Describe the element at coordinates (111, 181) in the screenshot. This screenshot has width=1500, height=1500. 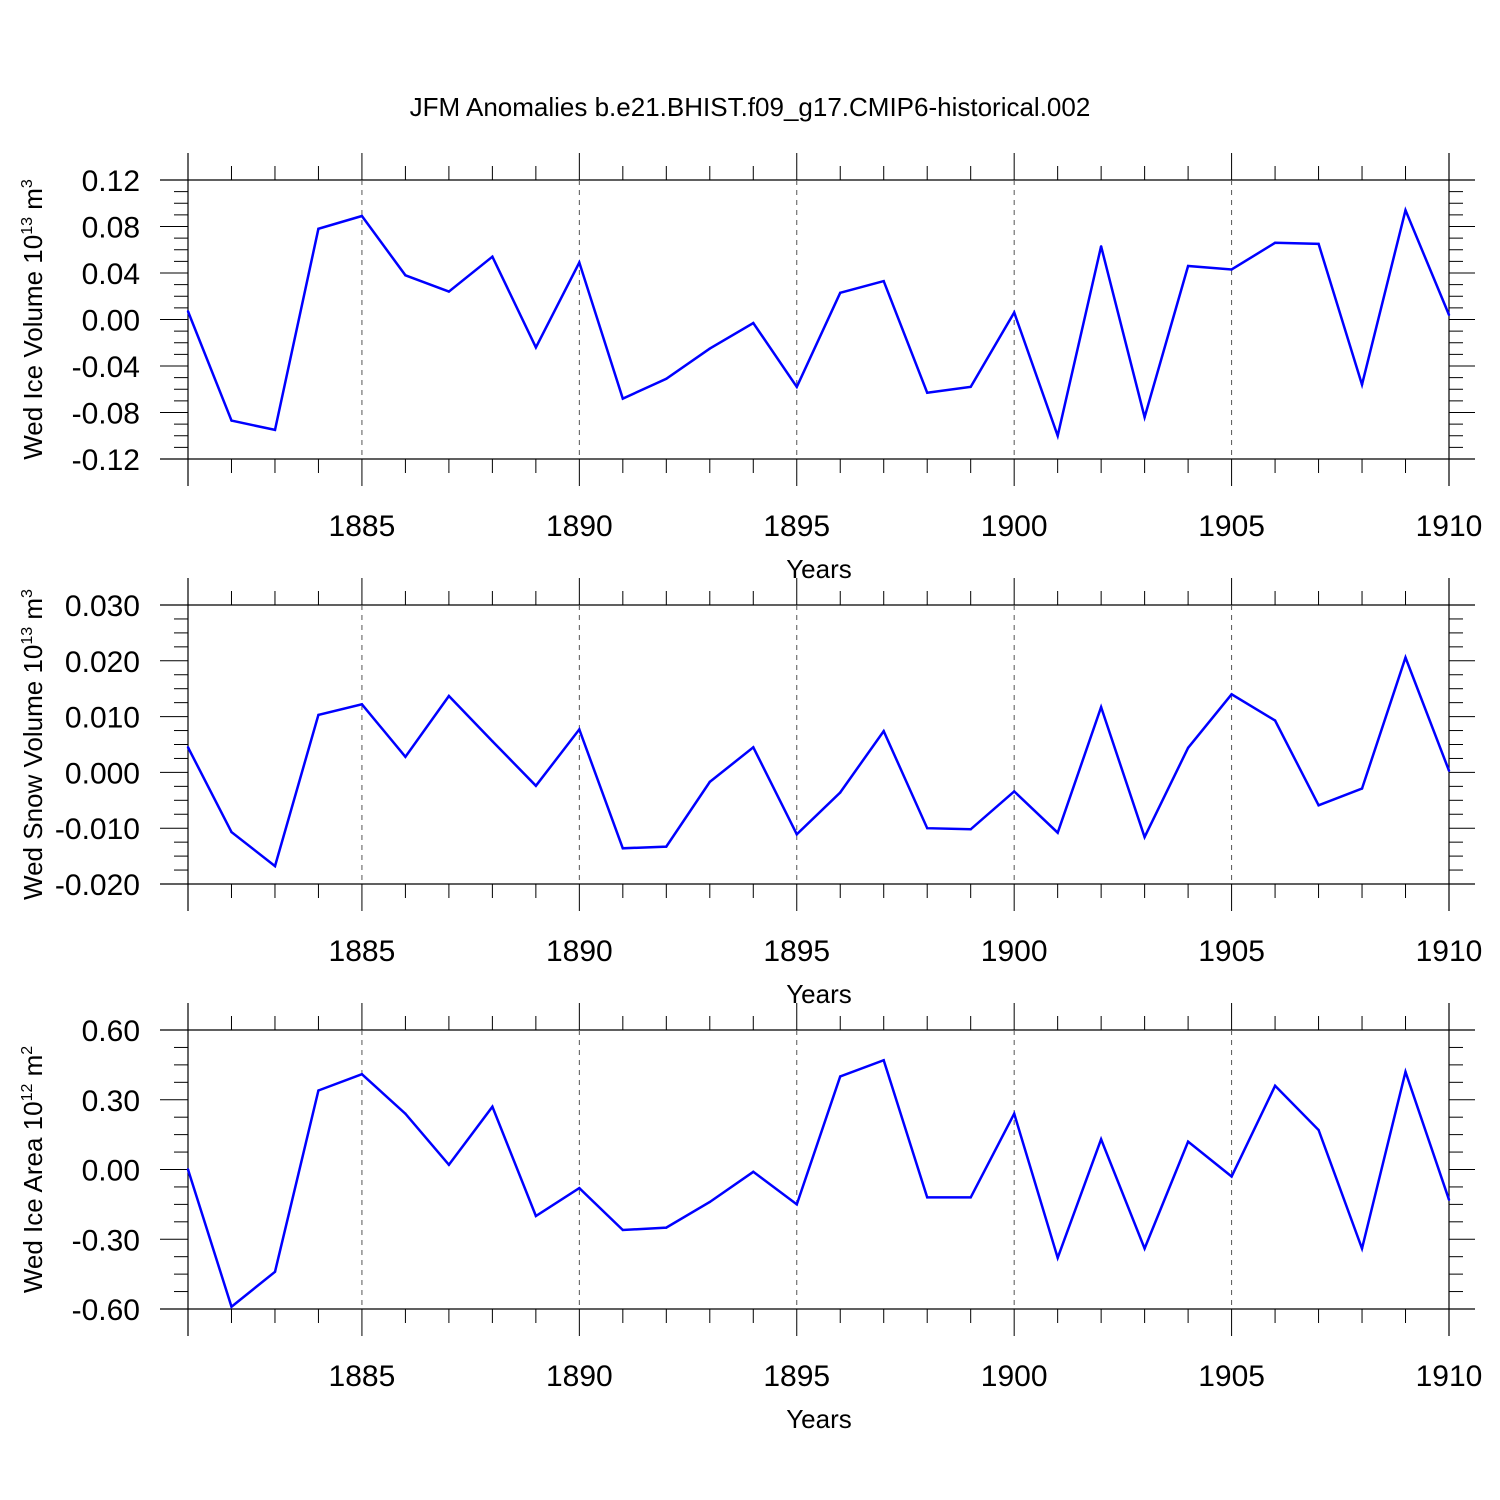
I see `y-tick-label: 0.12` at that location.